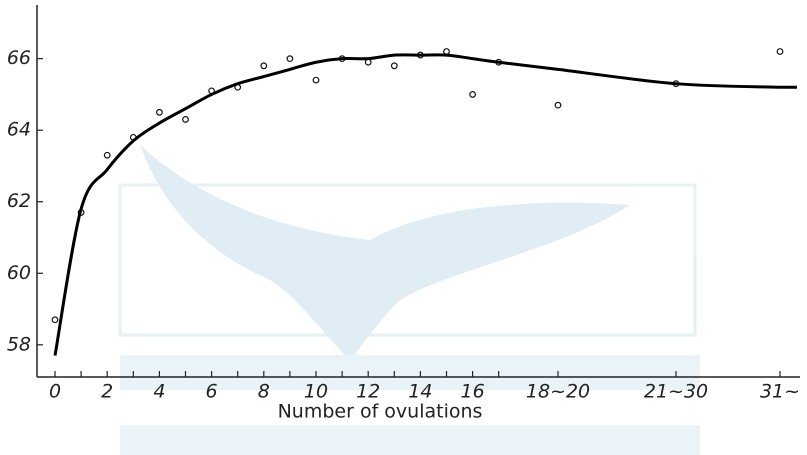 The image size is (807, 455). Describe the element at coordinates (19, 273) in the screenshot. I see `y-tick-label: 60` at that location.